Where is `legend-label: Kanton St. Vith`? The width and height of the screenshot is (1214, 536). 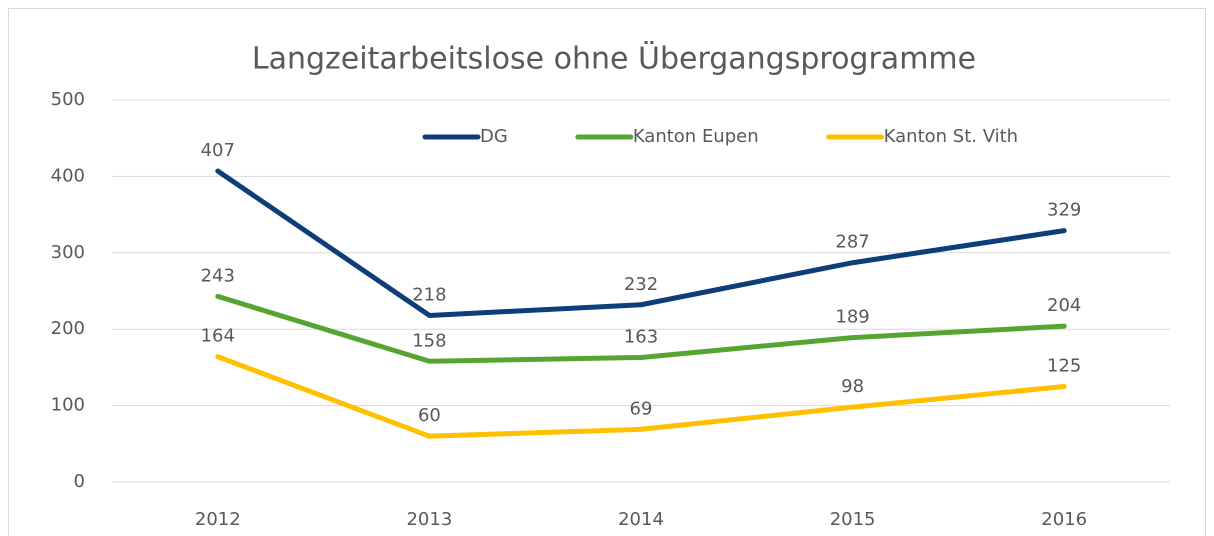 legend-label: Kanton St. Vith is located at coordinates (951, 136).